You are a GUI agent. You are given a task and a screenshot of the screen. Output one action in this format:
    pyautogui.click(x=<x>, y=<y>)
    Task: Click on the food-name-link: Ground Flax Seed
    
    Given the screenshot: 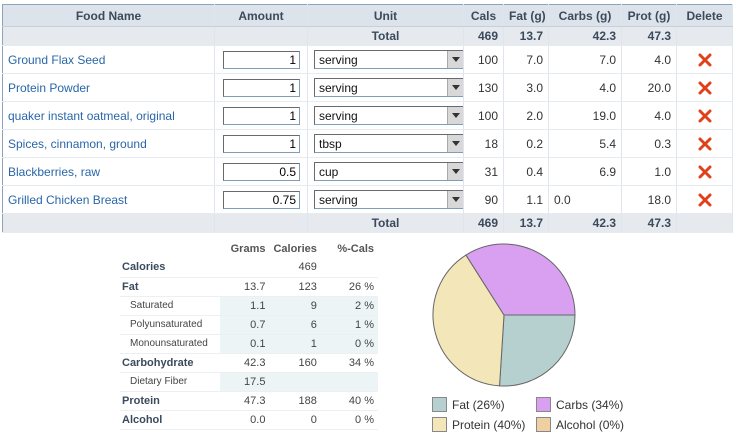 What is the action you would take?
    pyautogui.click(x=108, y=59)
    